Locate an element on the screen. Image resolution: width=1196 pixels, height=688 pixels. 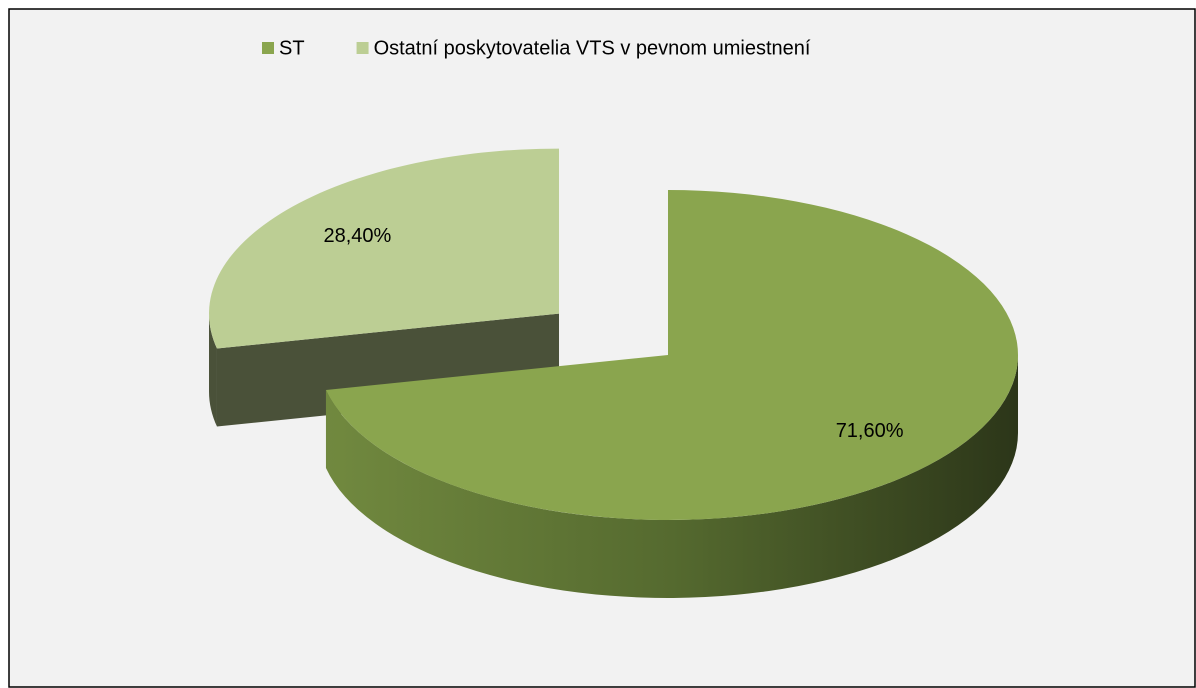
slice is located at coordinates (384, 248).